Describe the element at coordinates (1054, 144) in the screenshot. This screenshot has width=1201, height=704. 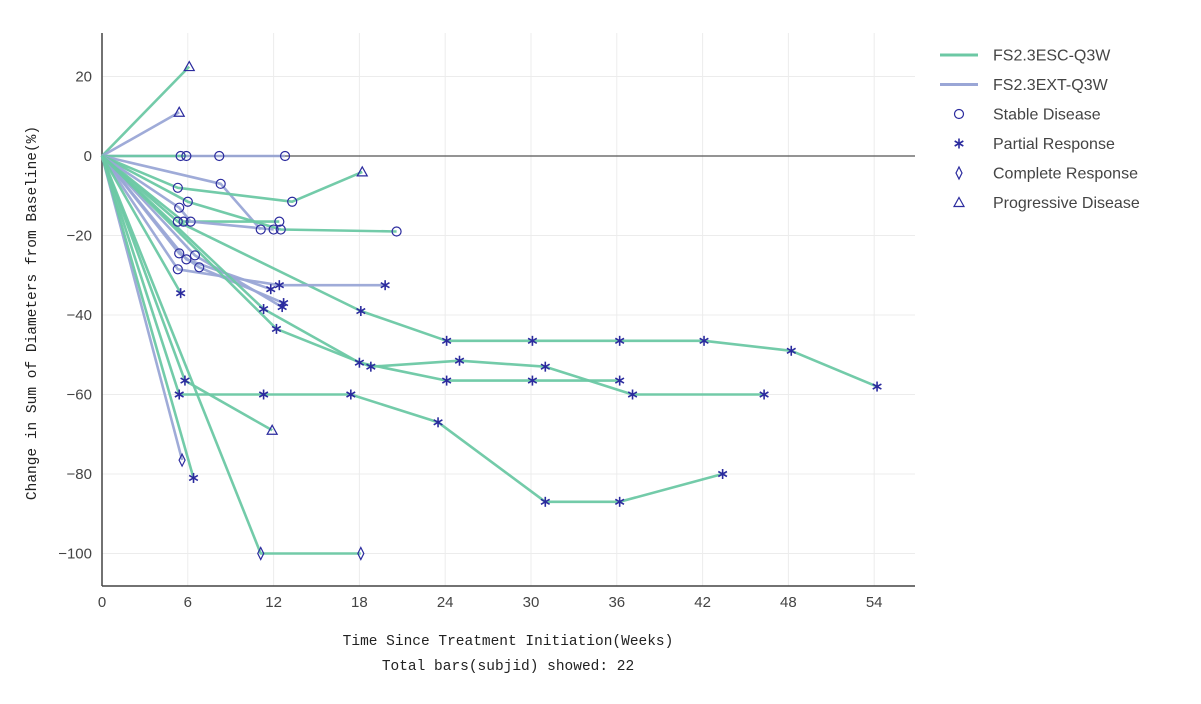
I see `legend-label: Partial Response` at that location.